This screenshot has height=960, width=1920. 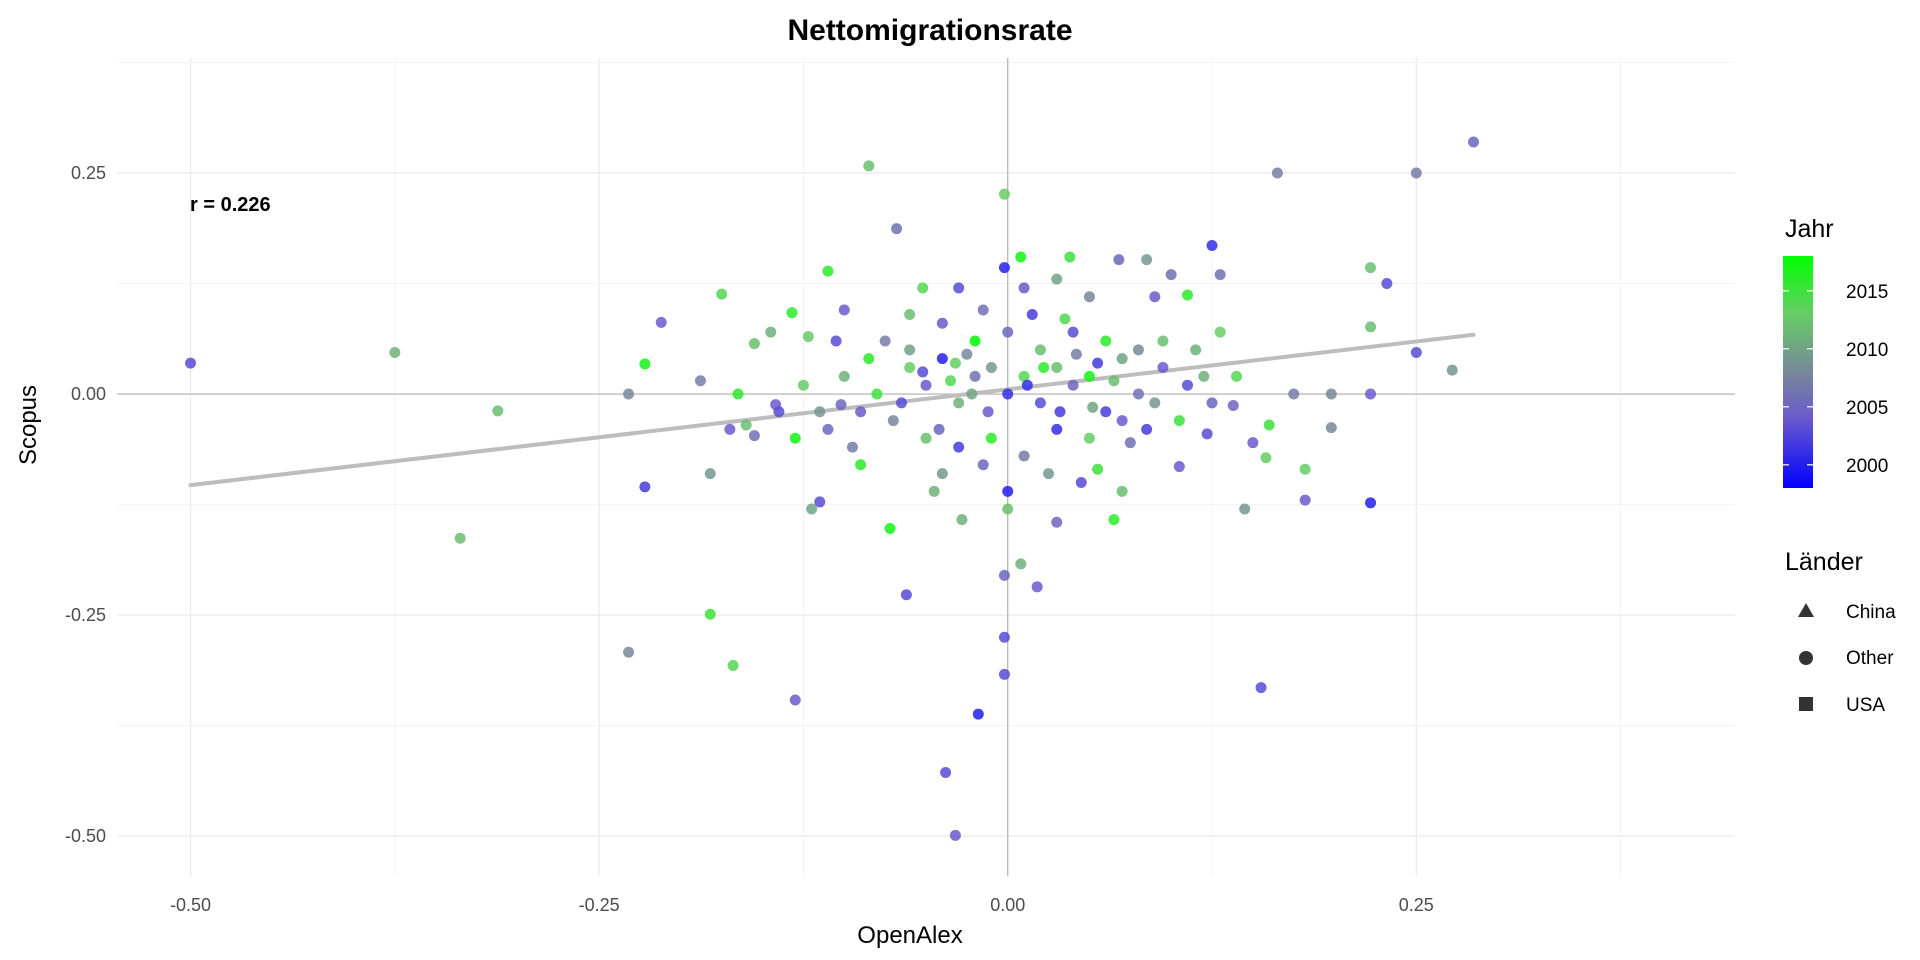 What do you see at coordinates (1806, 658) in the screenshot?
I see `circle-icon` at bounding box center [1806, 658].